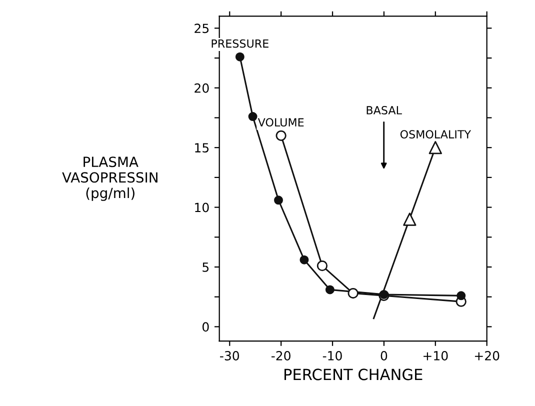 The width and height of the screenshot is (535, 406). Describe the element at coordinates (202, 148) in the screenshot. I see `y-tick-label: 15` at that location.